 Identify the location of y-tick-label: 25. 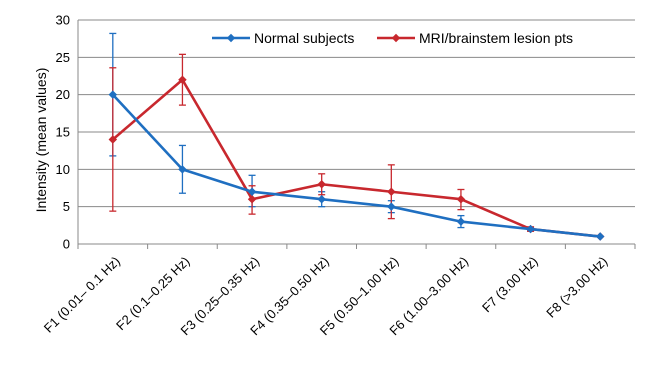
(63, 57).